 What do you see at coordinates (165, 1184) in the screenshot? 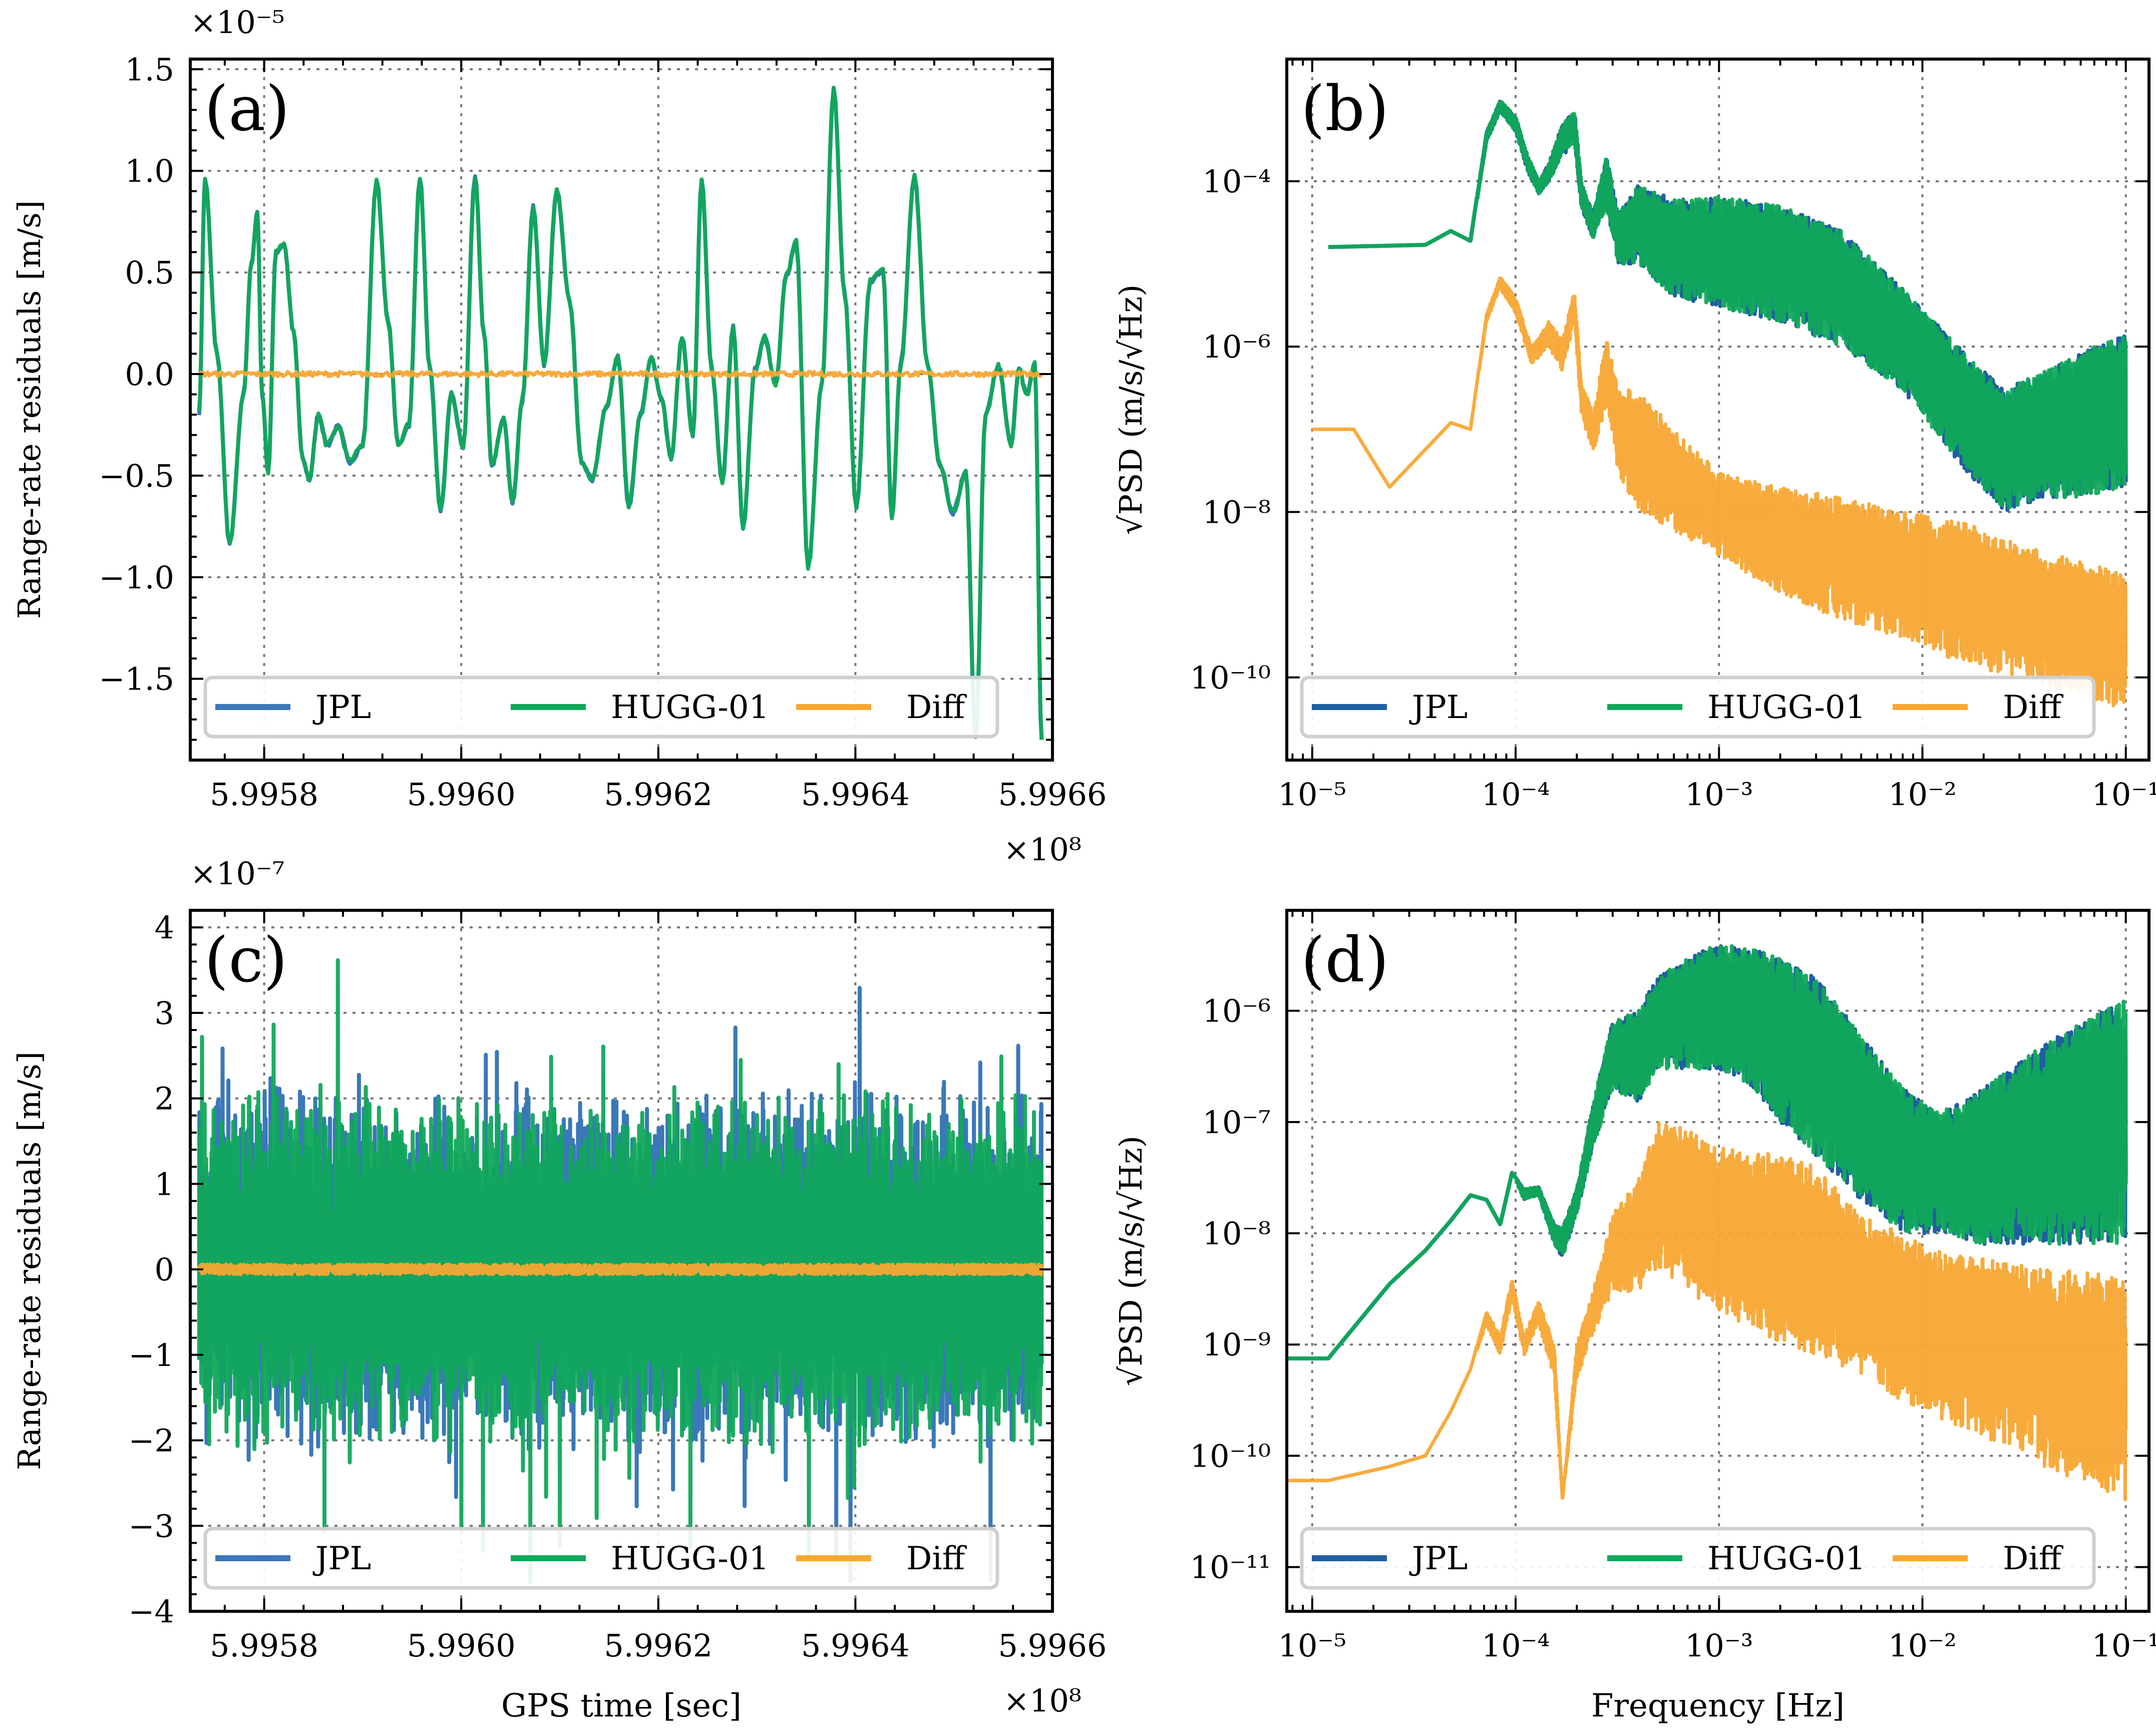
I see `y-tick-label: 1` at bounding box center [165, 1184].